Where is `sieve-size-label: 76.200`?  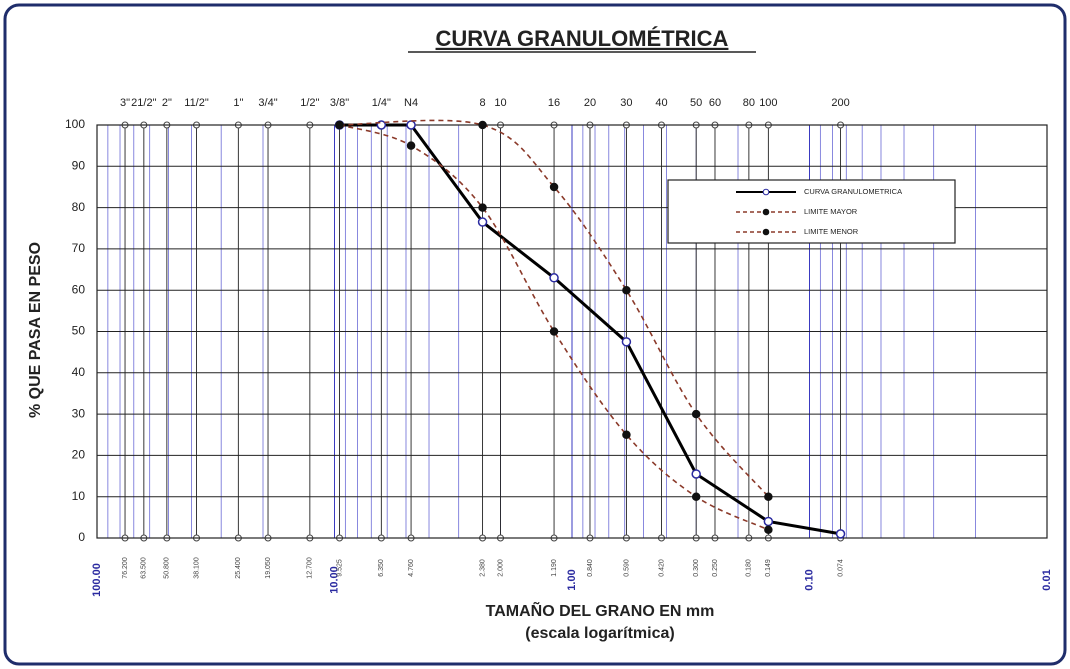 sieve-size-label: 76.200 is located at coordinates (125, 568).